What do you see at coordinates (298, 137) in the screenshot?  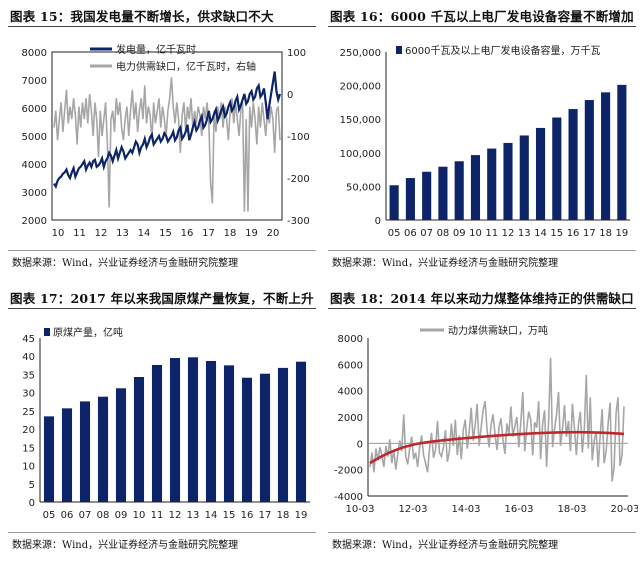 I see `y2-tick-label: -100` at bounding box center [298, 137].